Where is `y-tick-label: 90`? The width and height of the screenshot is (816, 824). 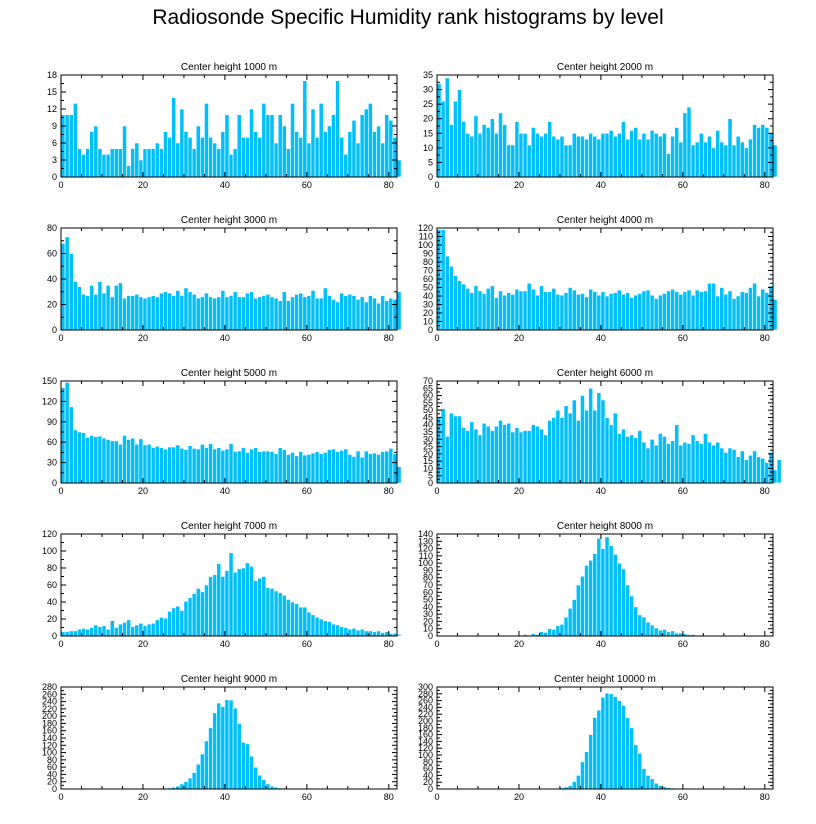
y-tick-label: 90 is located at coordinates (428, 254).